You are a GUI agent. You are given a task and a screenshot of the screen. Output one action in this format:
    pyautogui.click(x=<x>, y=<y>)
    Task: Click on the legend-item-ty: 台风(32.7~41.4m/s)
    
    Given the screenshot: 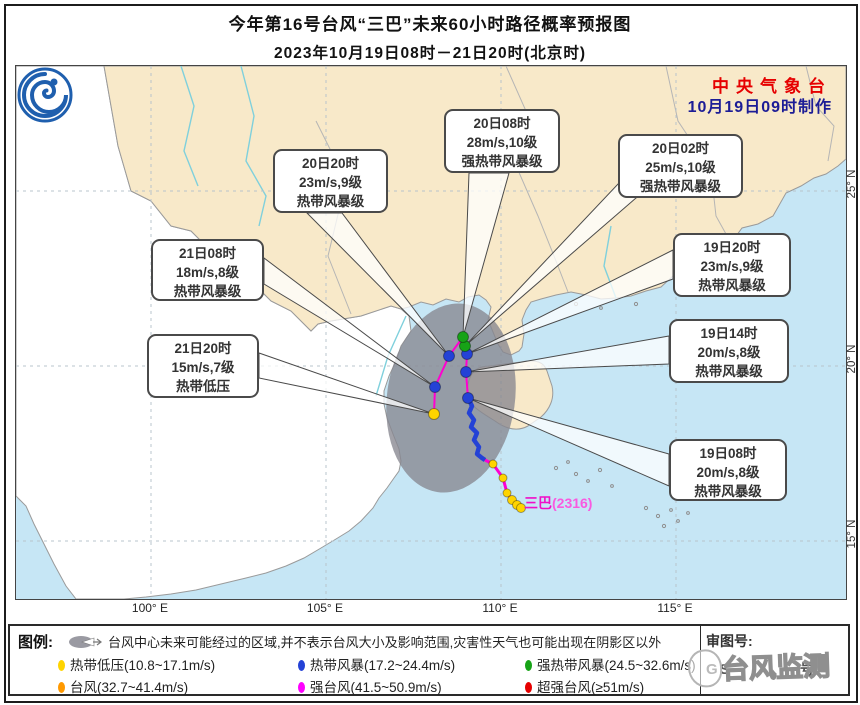 What is the action you would take?
    pyautogui.click(x=123, y=686)
    